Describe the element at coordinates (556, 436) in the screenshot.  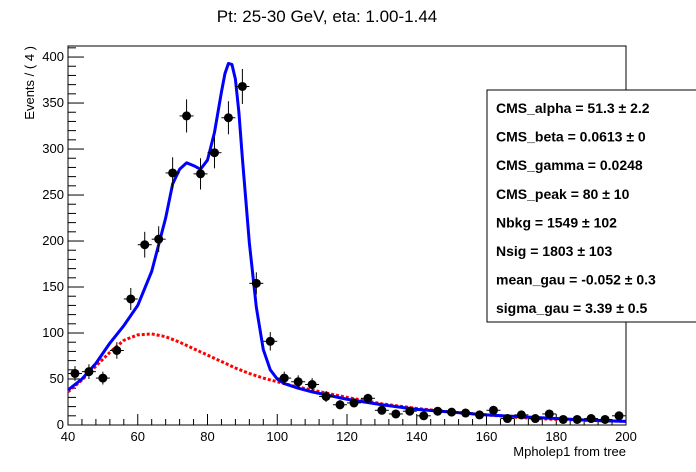
I see `x-tick-label: 180` at that location.